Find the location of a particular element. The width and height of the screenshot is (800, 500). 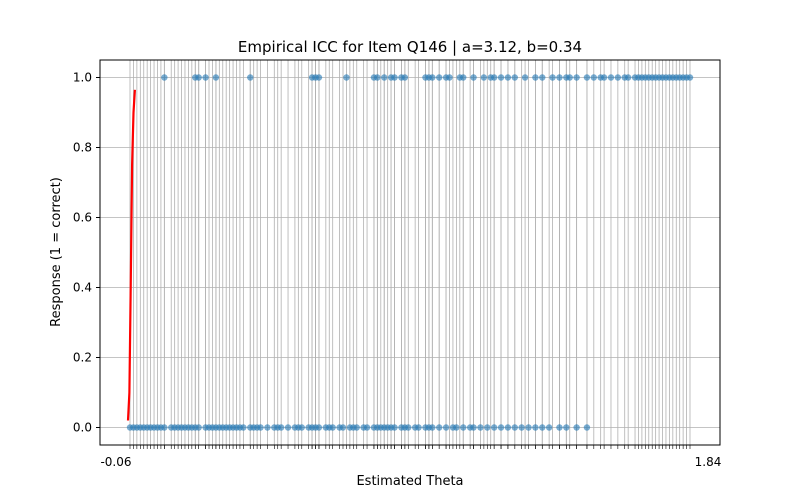

x-tick-label-first: -0.06 is located at coordinates (115, 462).